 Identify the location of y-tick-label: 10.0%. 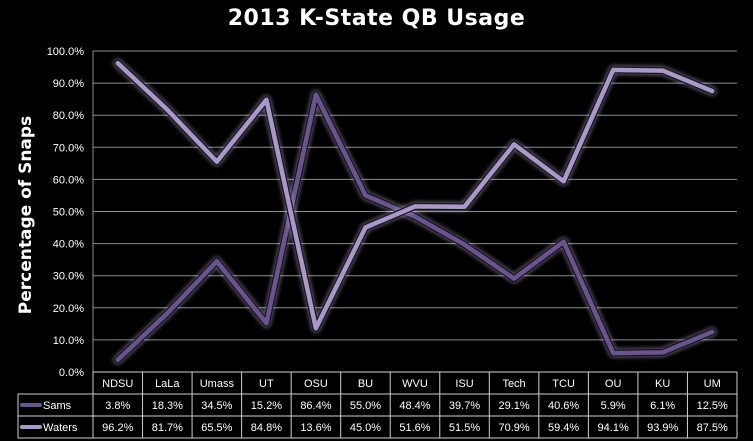
(68, 341).